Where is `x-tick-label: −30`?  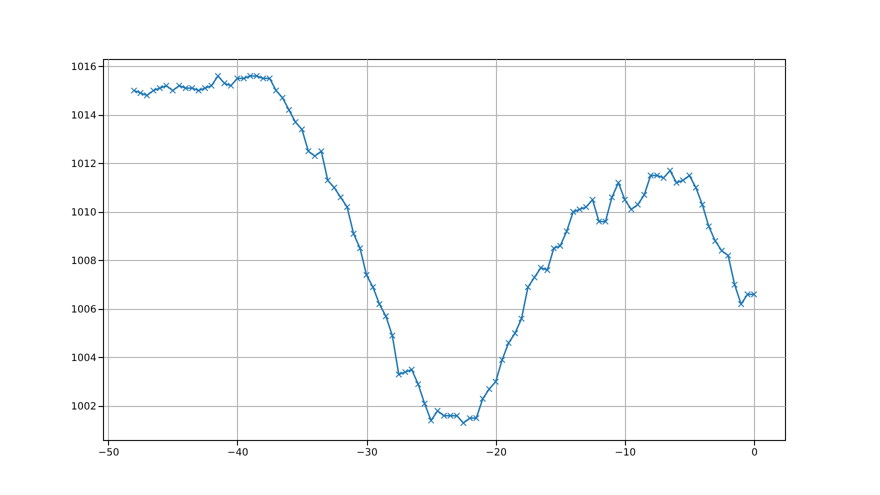 x-tick-label: −30 is located at coordinates (367, 453).